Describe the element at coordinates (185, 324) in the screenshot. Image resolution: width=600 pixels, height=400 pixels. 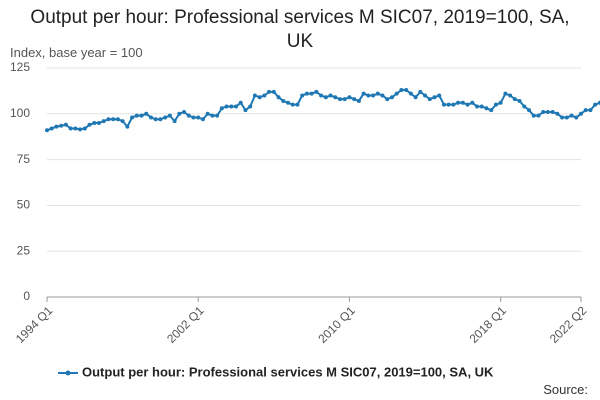
I see `x-tick-label: 2002 Q1` at that location.